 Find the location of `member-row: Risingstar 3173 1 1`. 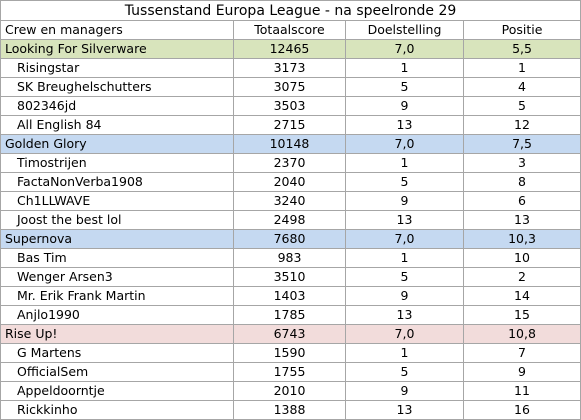

member-row: Risingstar 3173 1 1 is located at coordinates (290, 68).